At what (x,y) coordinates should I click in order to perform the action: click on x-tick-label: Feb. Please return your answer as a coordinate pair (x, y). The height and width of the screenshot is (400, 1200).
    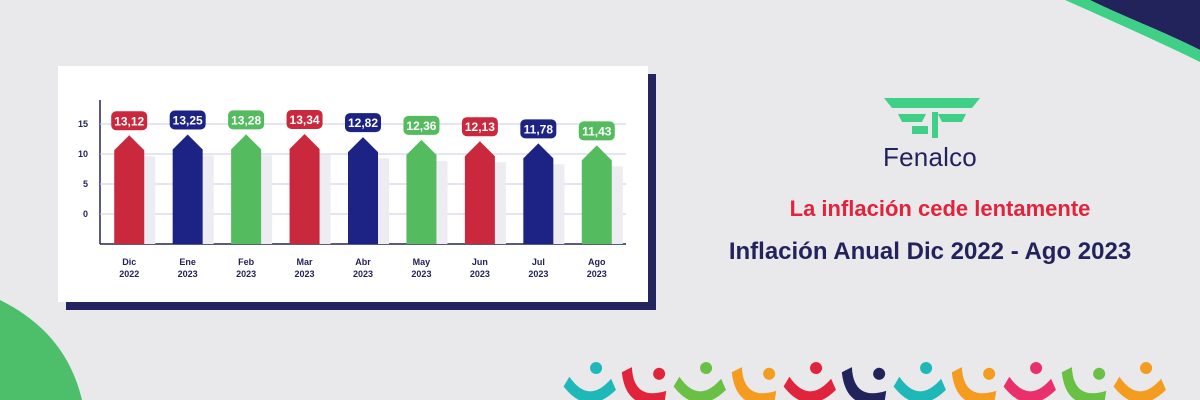
    Looking at the image, I should click on (246, 262).